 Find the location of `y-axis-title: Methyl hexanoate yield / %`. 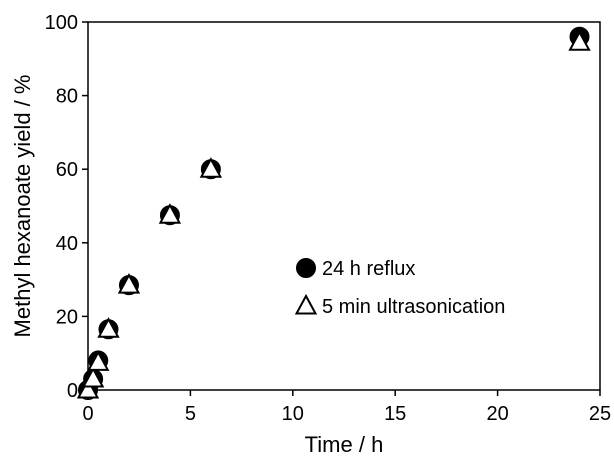

y-axis-title: Methyl hexanoate yield / % is located at coordinates (22, 206).